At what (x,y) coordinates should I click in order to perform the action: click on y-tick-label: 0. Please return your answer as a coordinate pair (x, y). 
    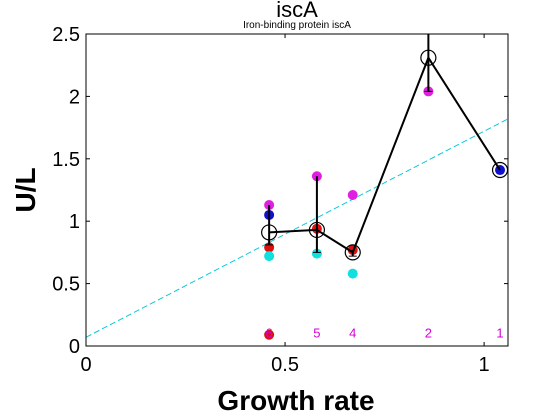
    Looking at the image, I should click on (74, 347).